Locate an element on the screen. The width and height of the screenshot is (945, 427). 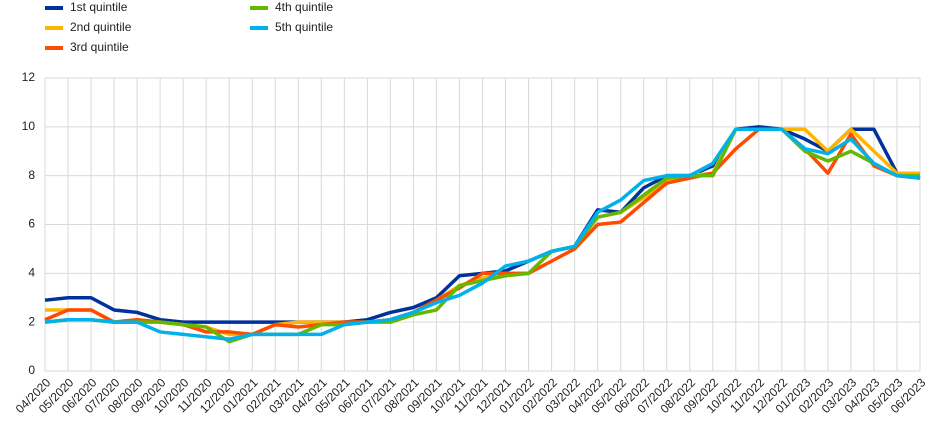
y-tick-label: 10 is located at coordinates (29, 126).